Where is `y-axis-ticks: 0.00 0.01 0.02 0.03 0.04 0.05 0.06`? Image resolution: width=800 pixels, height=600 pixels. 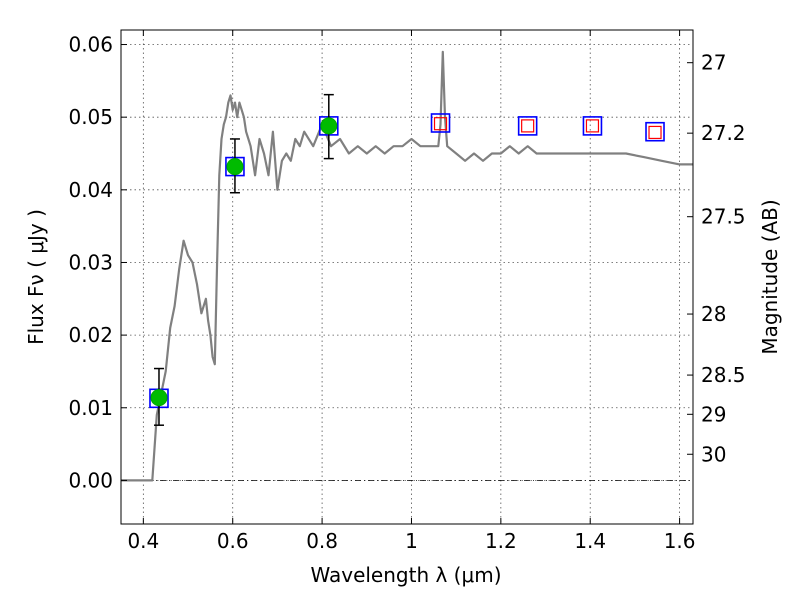 y-axis-ticks: 0.00 0.01 0.02 0.03 0.04 0.05 0.06 is located at coordinates (97, 262).